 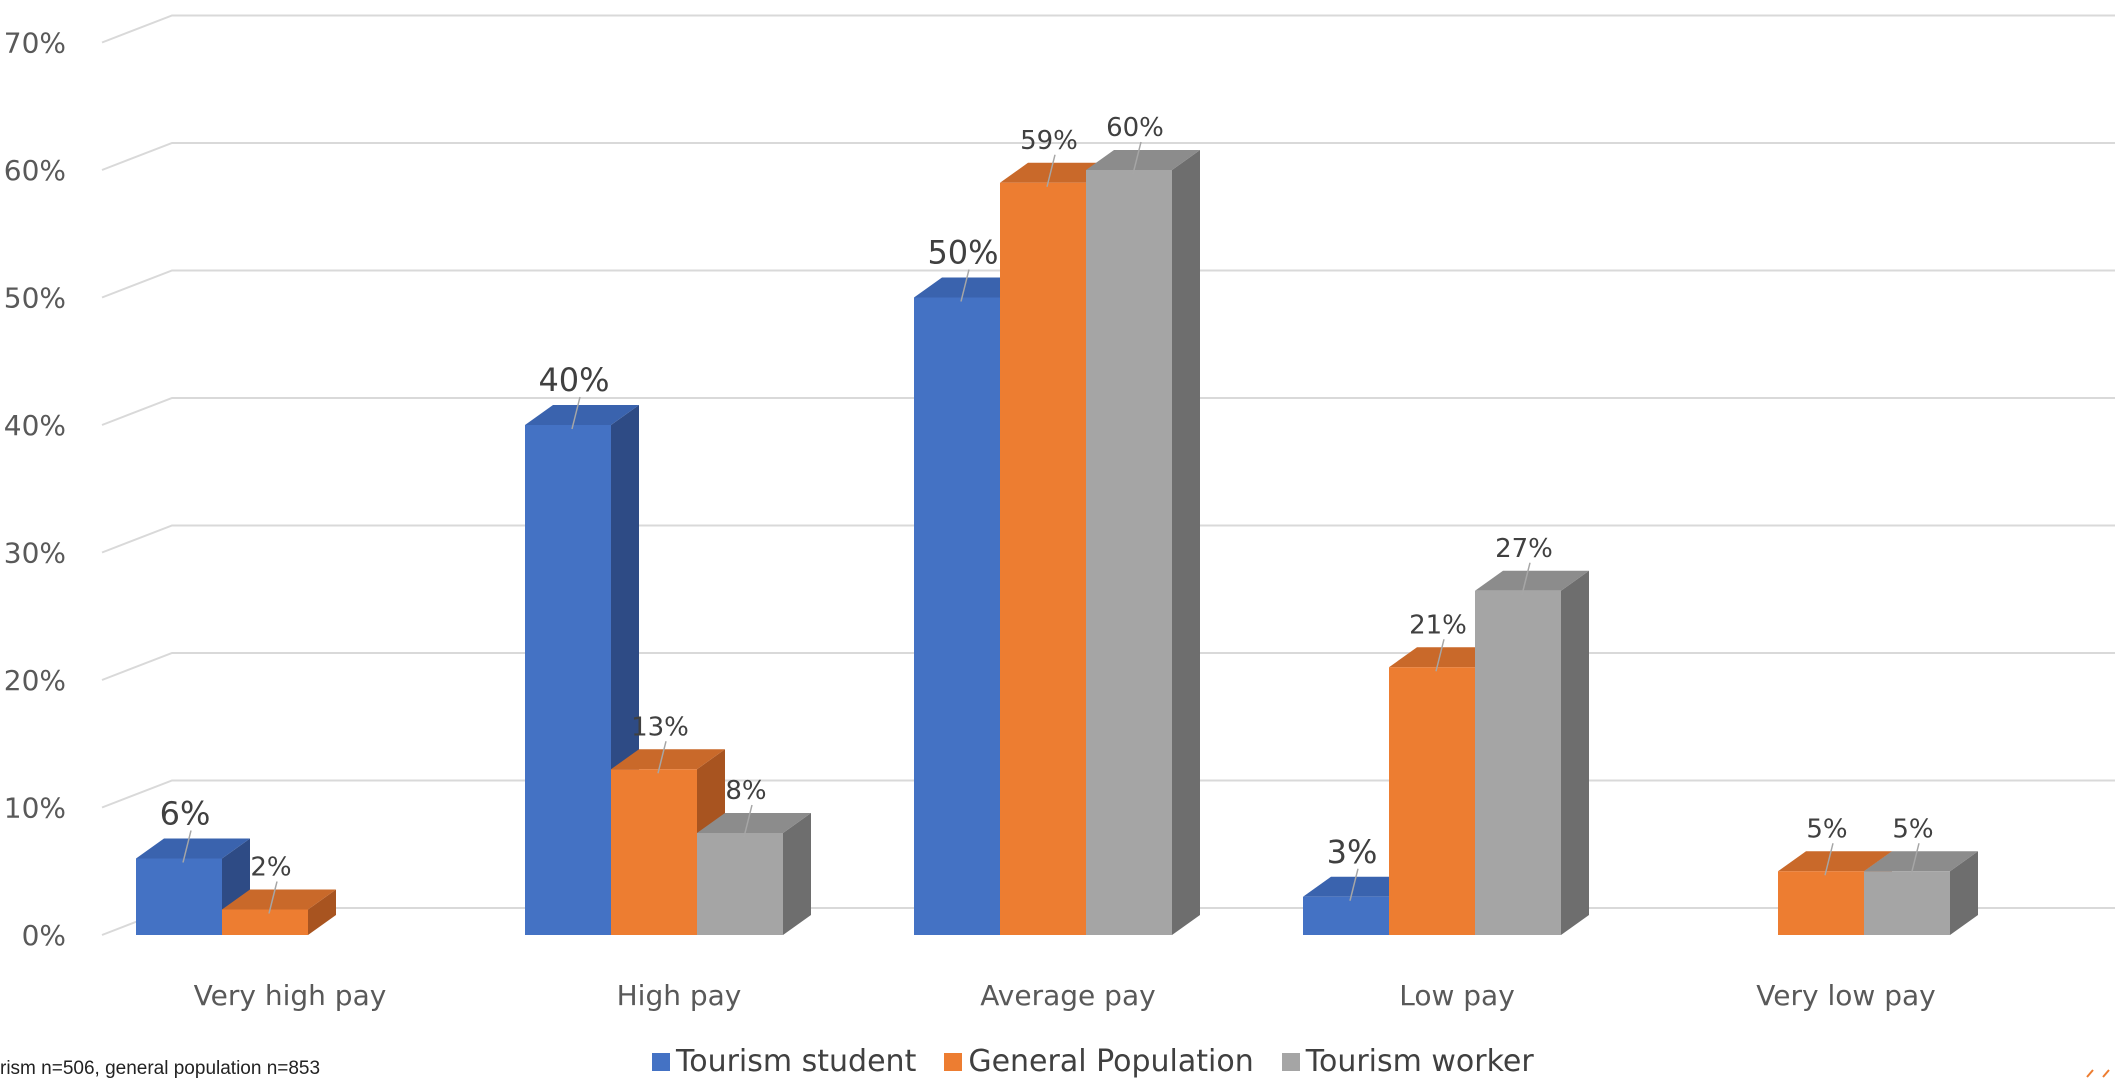 I want to click on legend-item-tourism-worker: Tourism worker, so click(x=1407, y=1061).